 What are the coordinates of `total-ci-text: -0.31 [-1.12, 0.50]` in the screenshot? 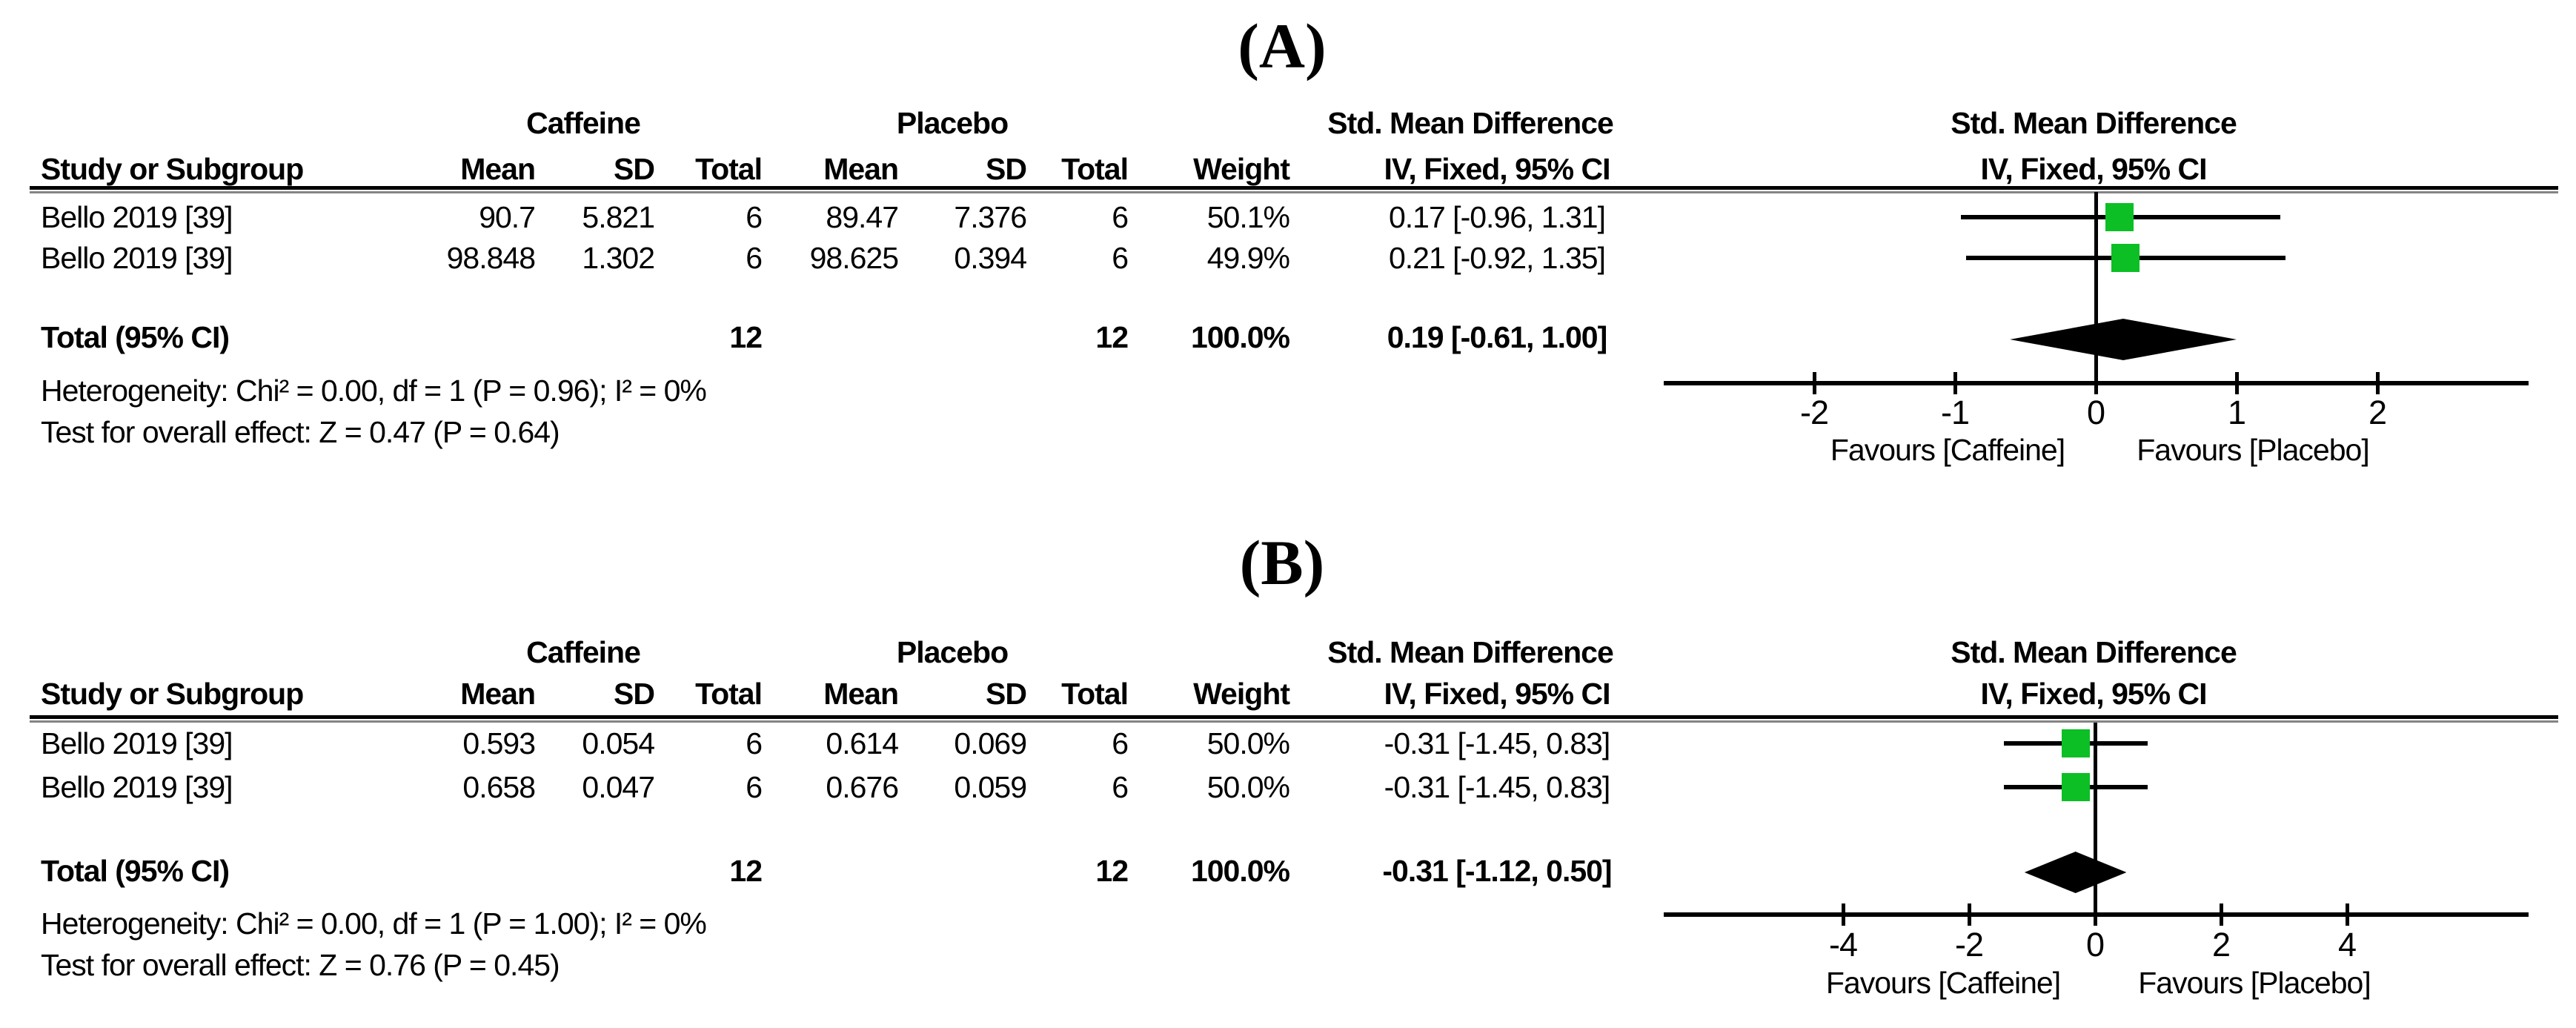 It's located at (1497, 871).